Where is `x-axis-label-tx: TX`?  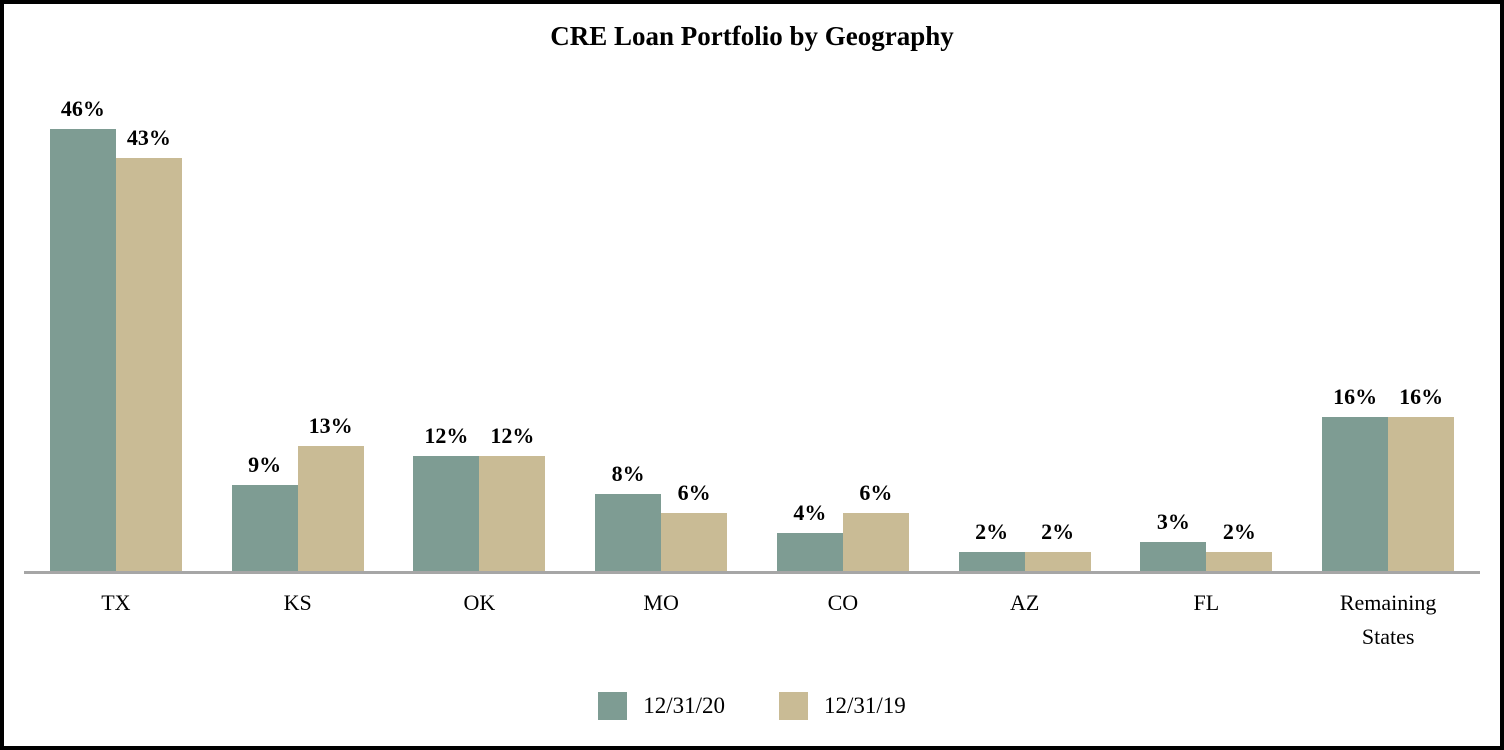 x-axis-label-tx: TX is located at coordinates (116, 620).